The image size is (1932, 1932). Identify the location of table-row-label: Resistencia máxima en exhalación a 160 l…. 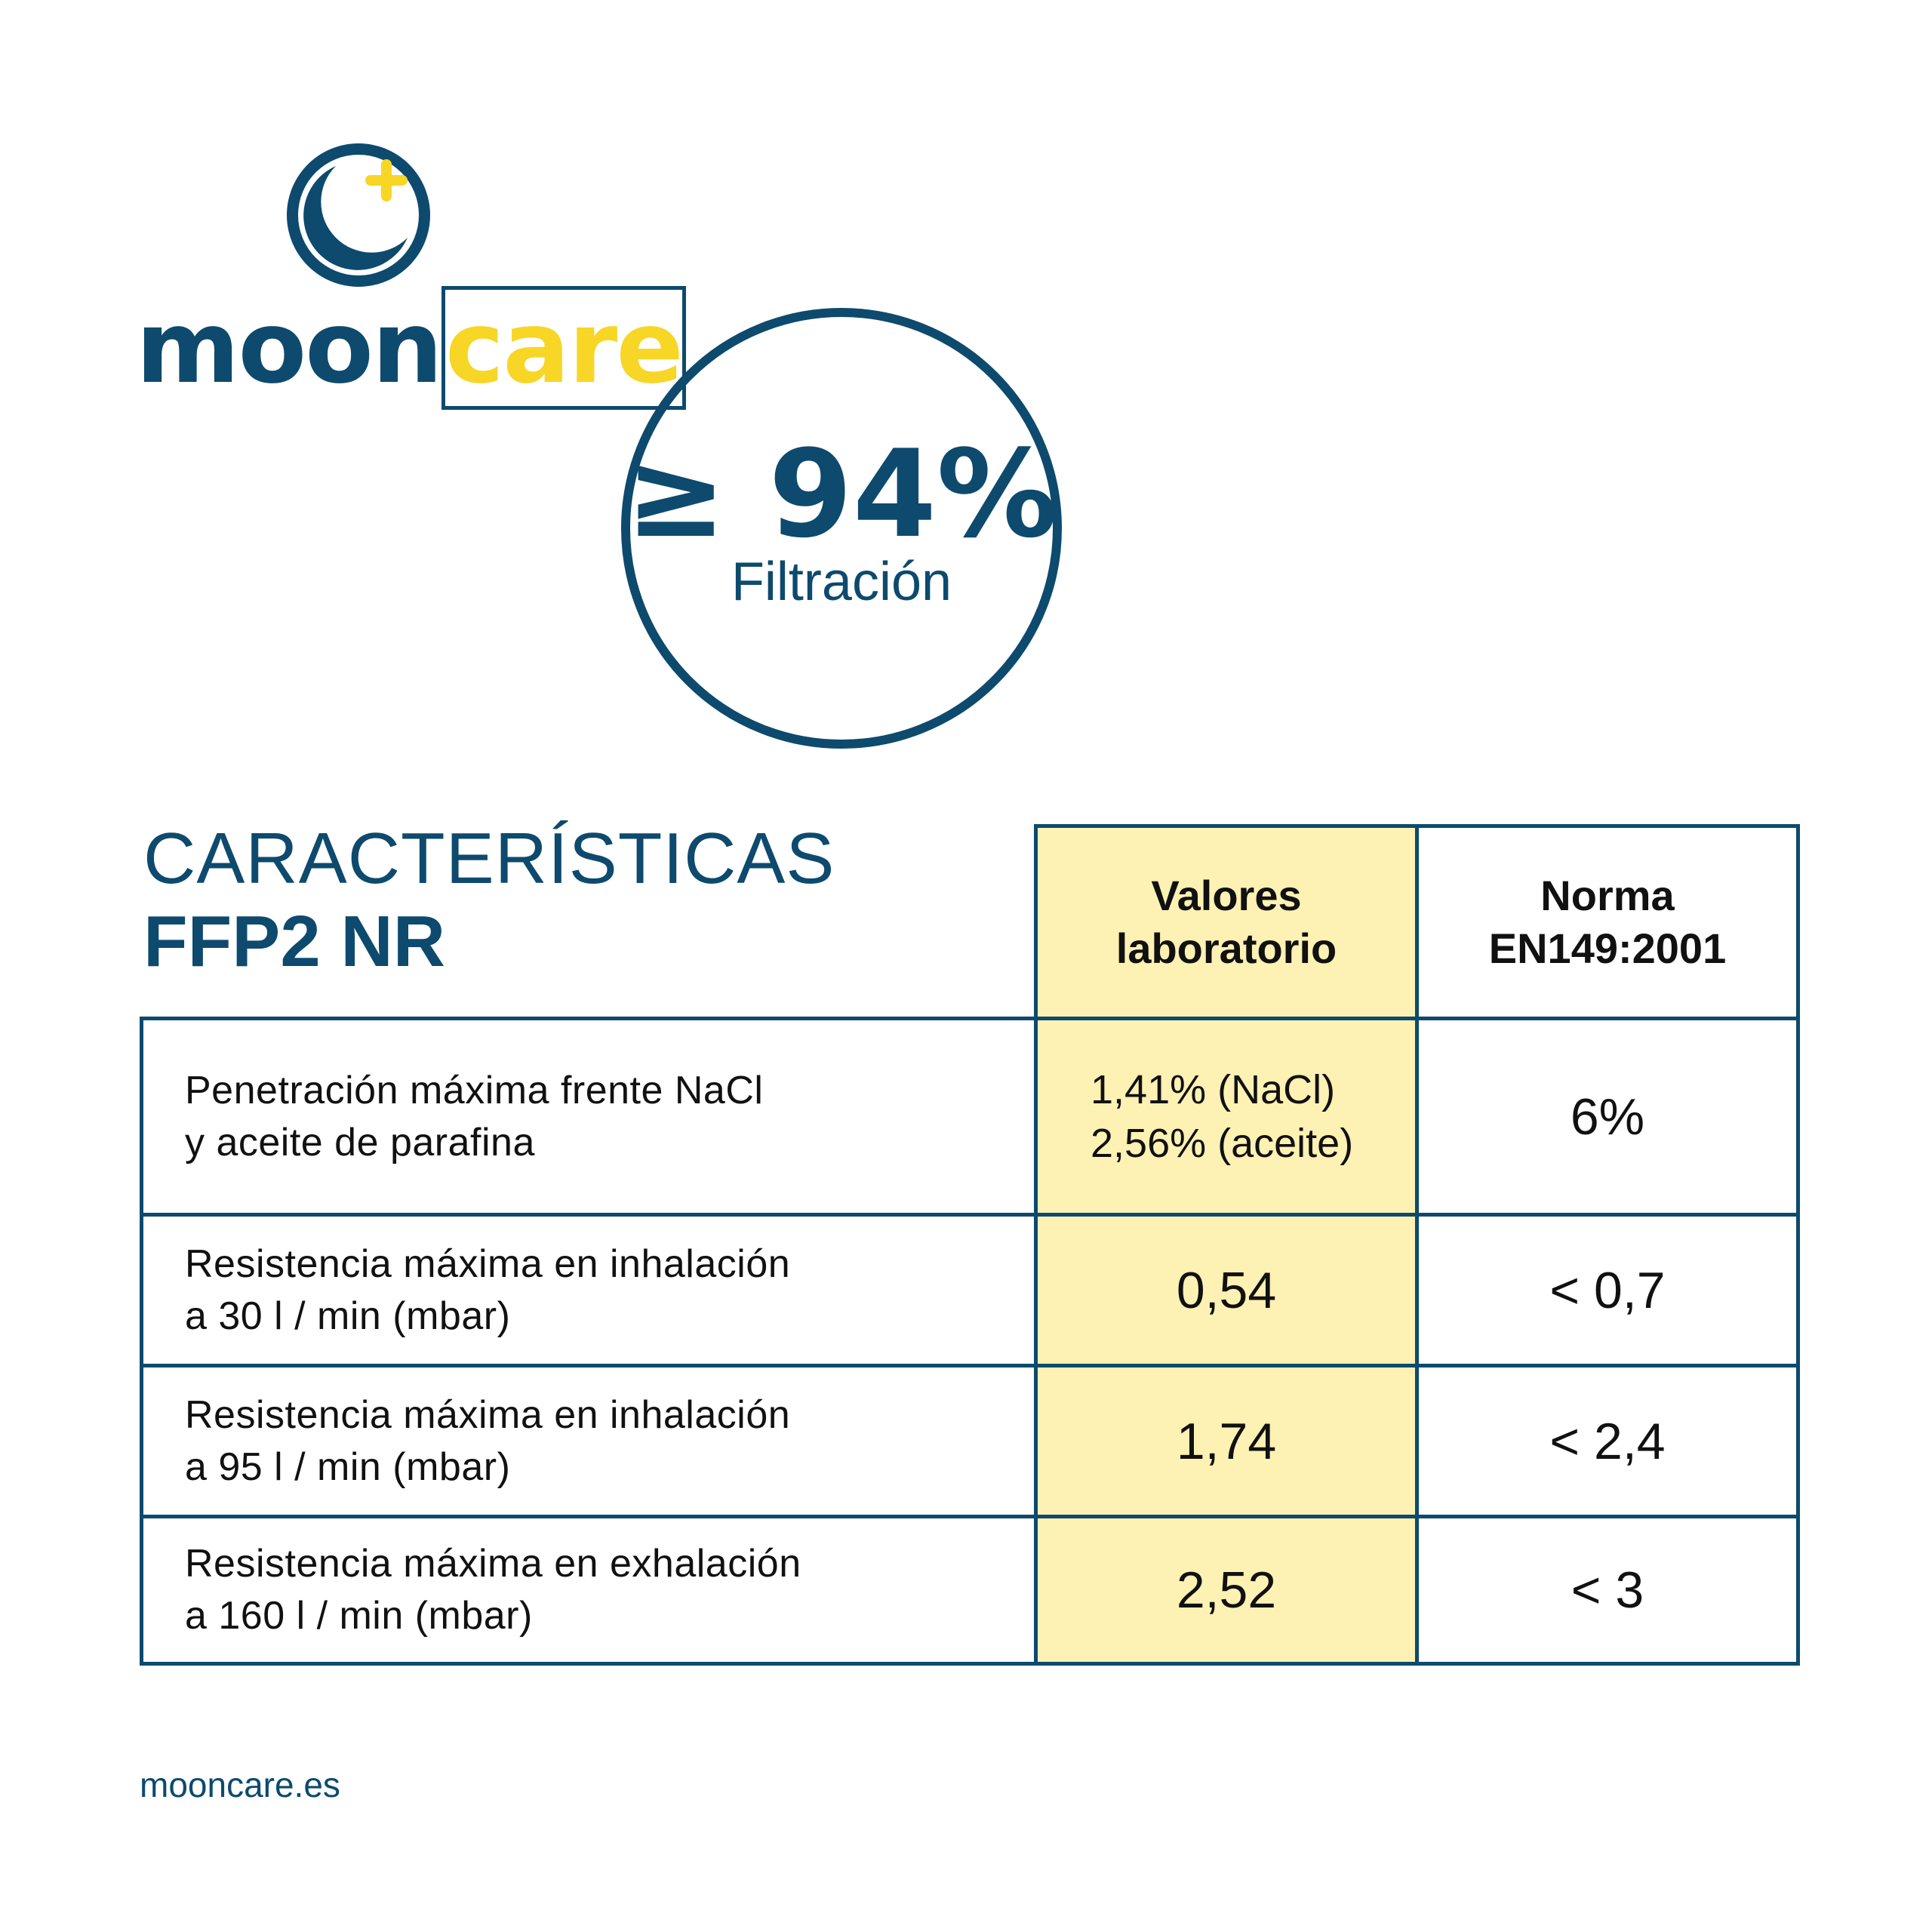
(589, 1590).